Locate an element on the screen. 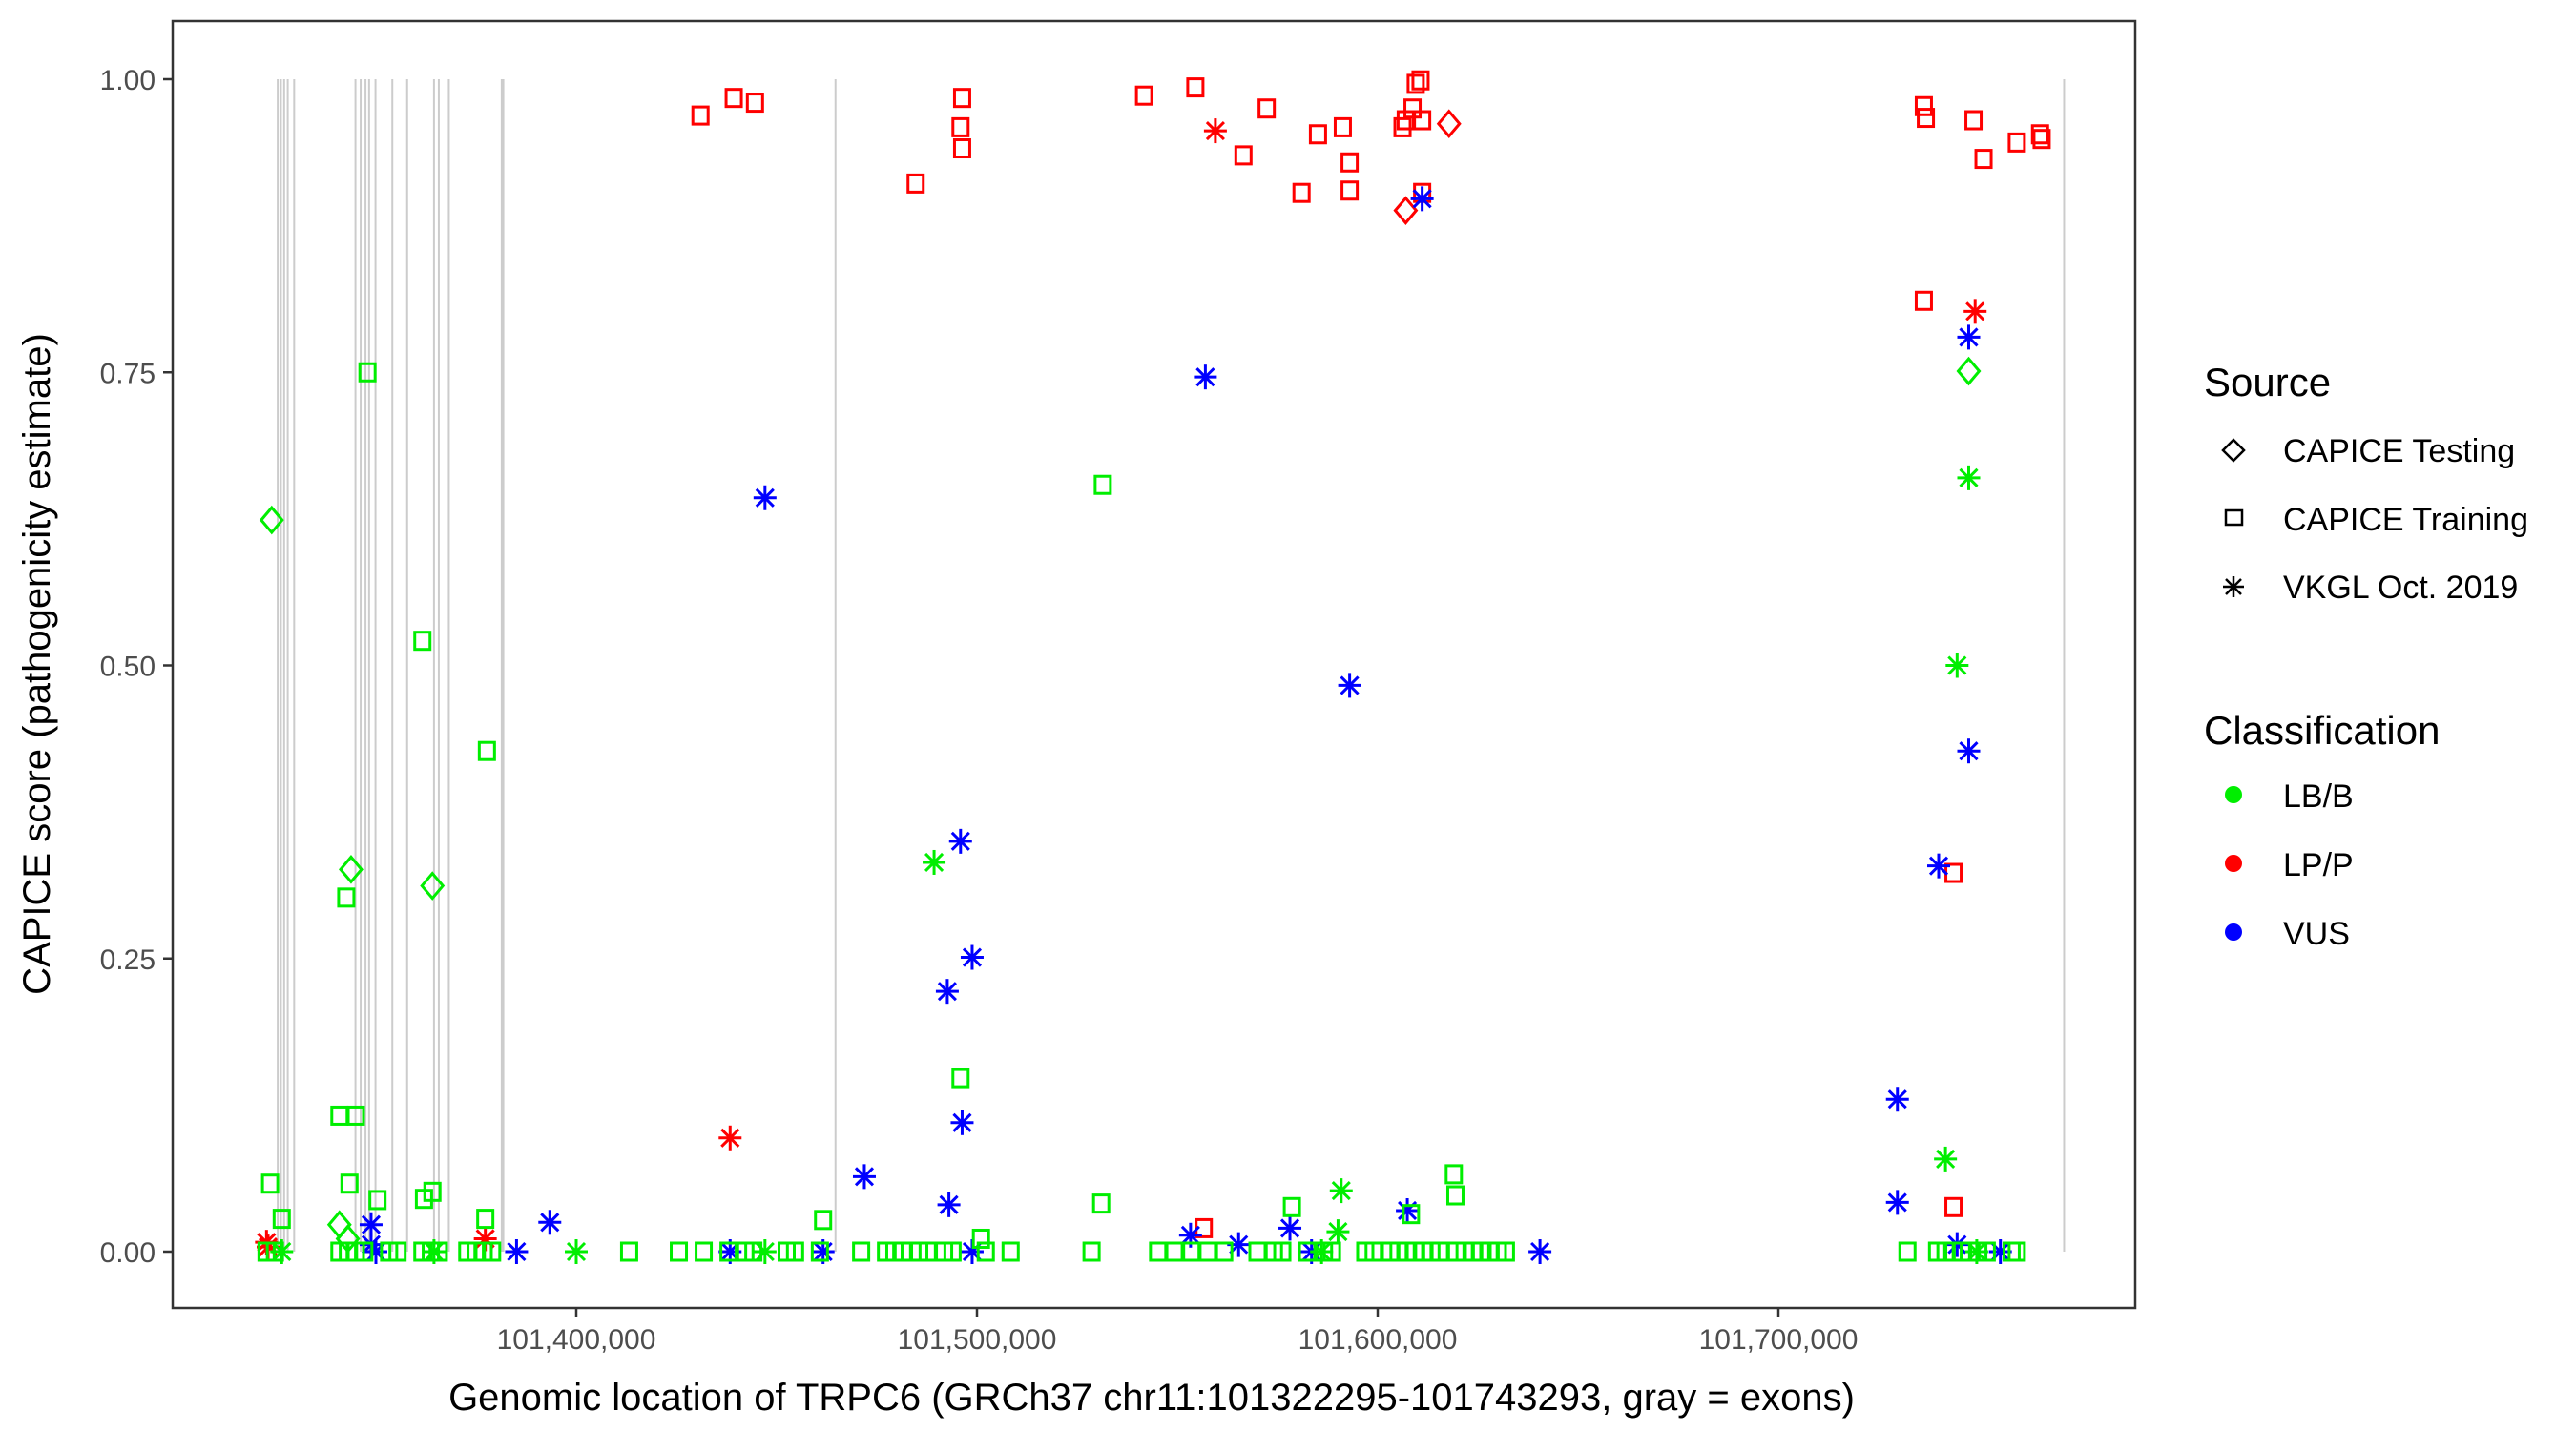 The width and height of the screenshot is (2576, 1431). y-axis: 0.00 0.25 0.50 0.75 1.00 is located at coordinates (136, 667).